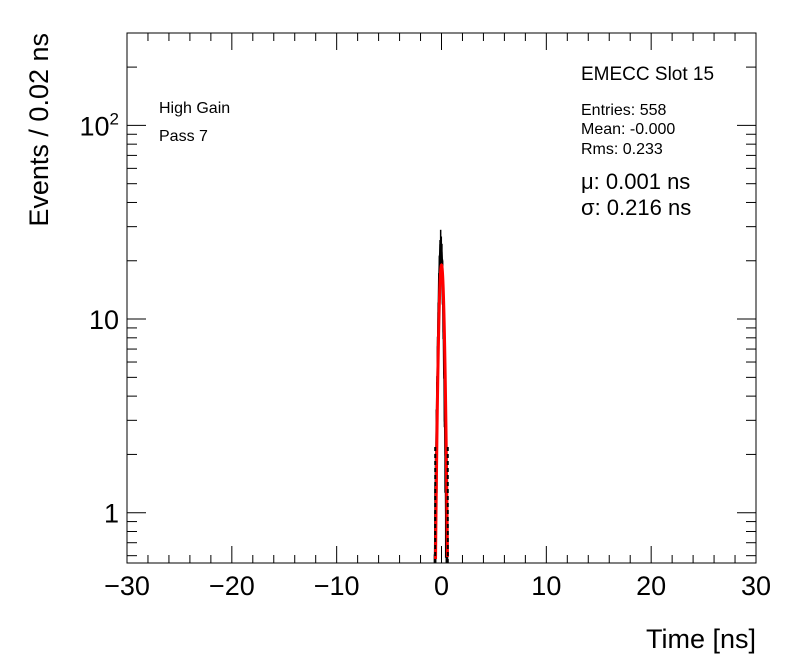  What do you see at coordinates (104, 320) in the screenshot?
I see `y-tick-label: 10` at bounding box center [104, 320].